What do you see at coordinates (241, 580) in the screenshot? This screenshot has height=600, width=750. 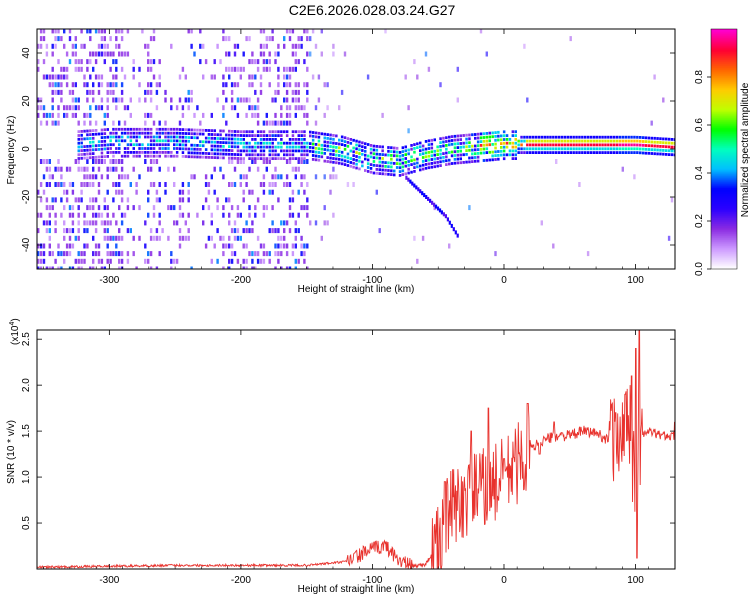 I see `x-tick-label: -200` at bounding box center [241, 580].